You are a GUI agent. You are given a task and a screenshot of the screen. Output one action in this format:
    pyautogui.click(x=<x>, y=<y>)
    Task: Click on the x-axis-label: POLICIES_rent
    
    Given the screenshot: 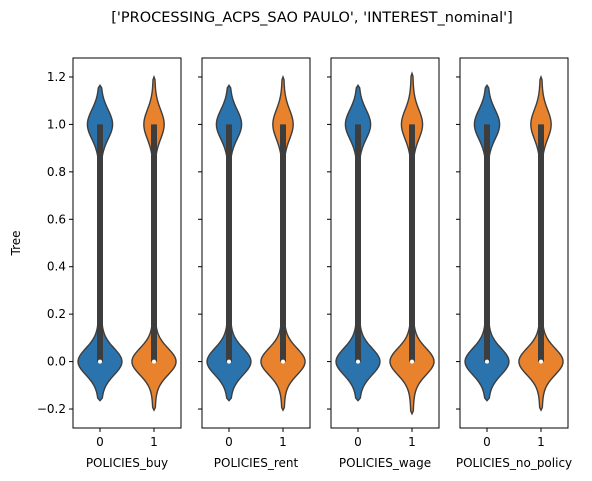 What is the action you would take?
    pyautogui.click(x=256, y=463)
    